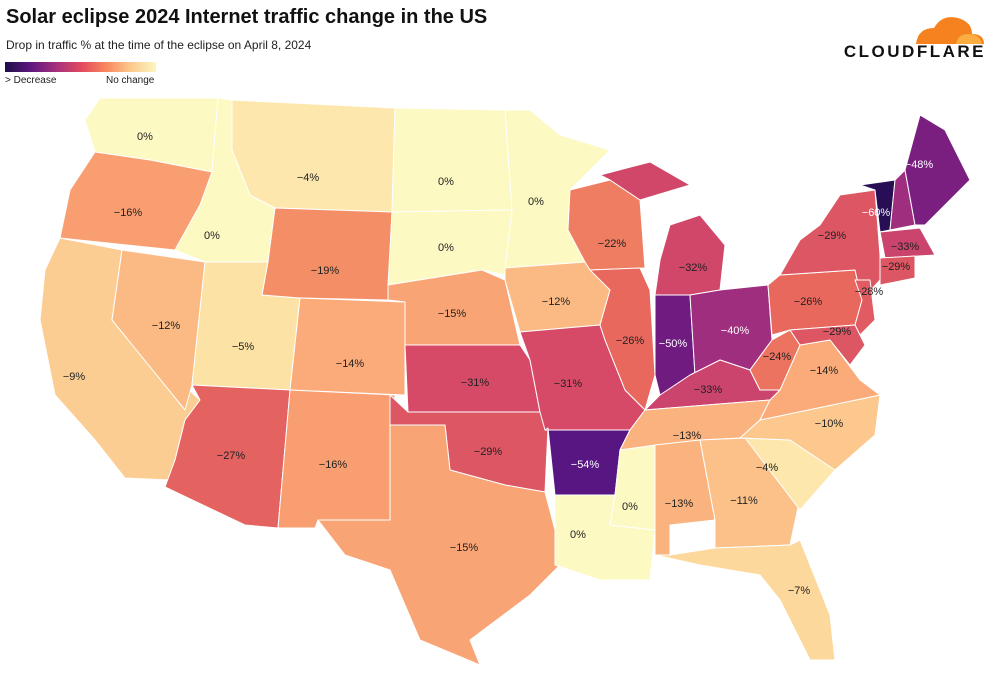  I want to click on cloudflare-logo-cloud-icon, so click(950, 30).